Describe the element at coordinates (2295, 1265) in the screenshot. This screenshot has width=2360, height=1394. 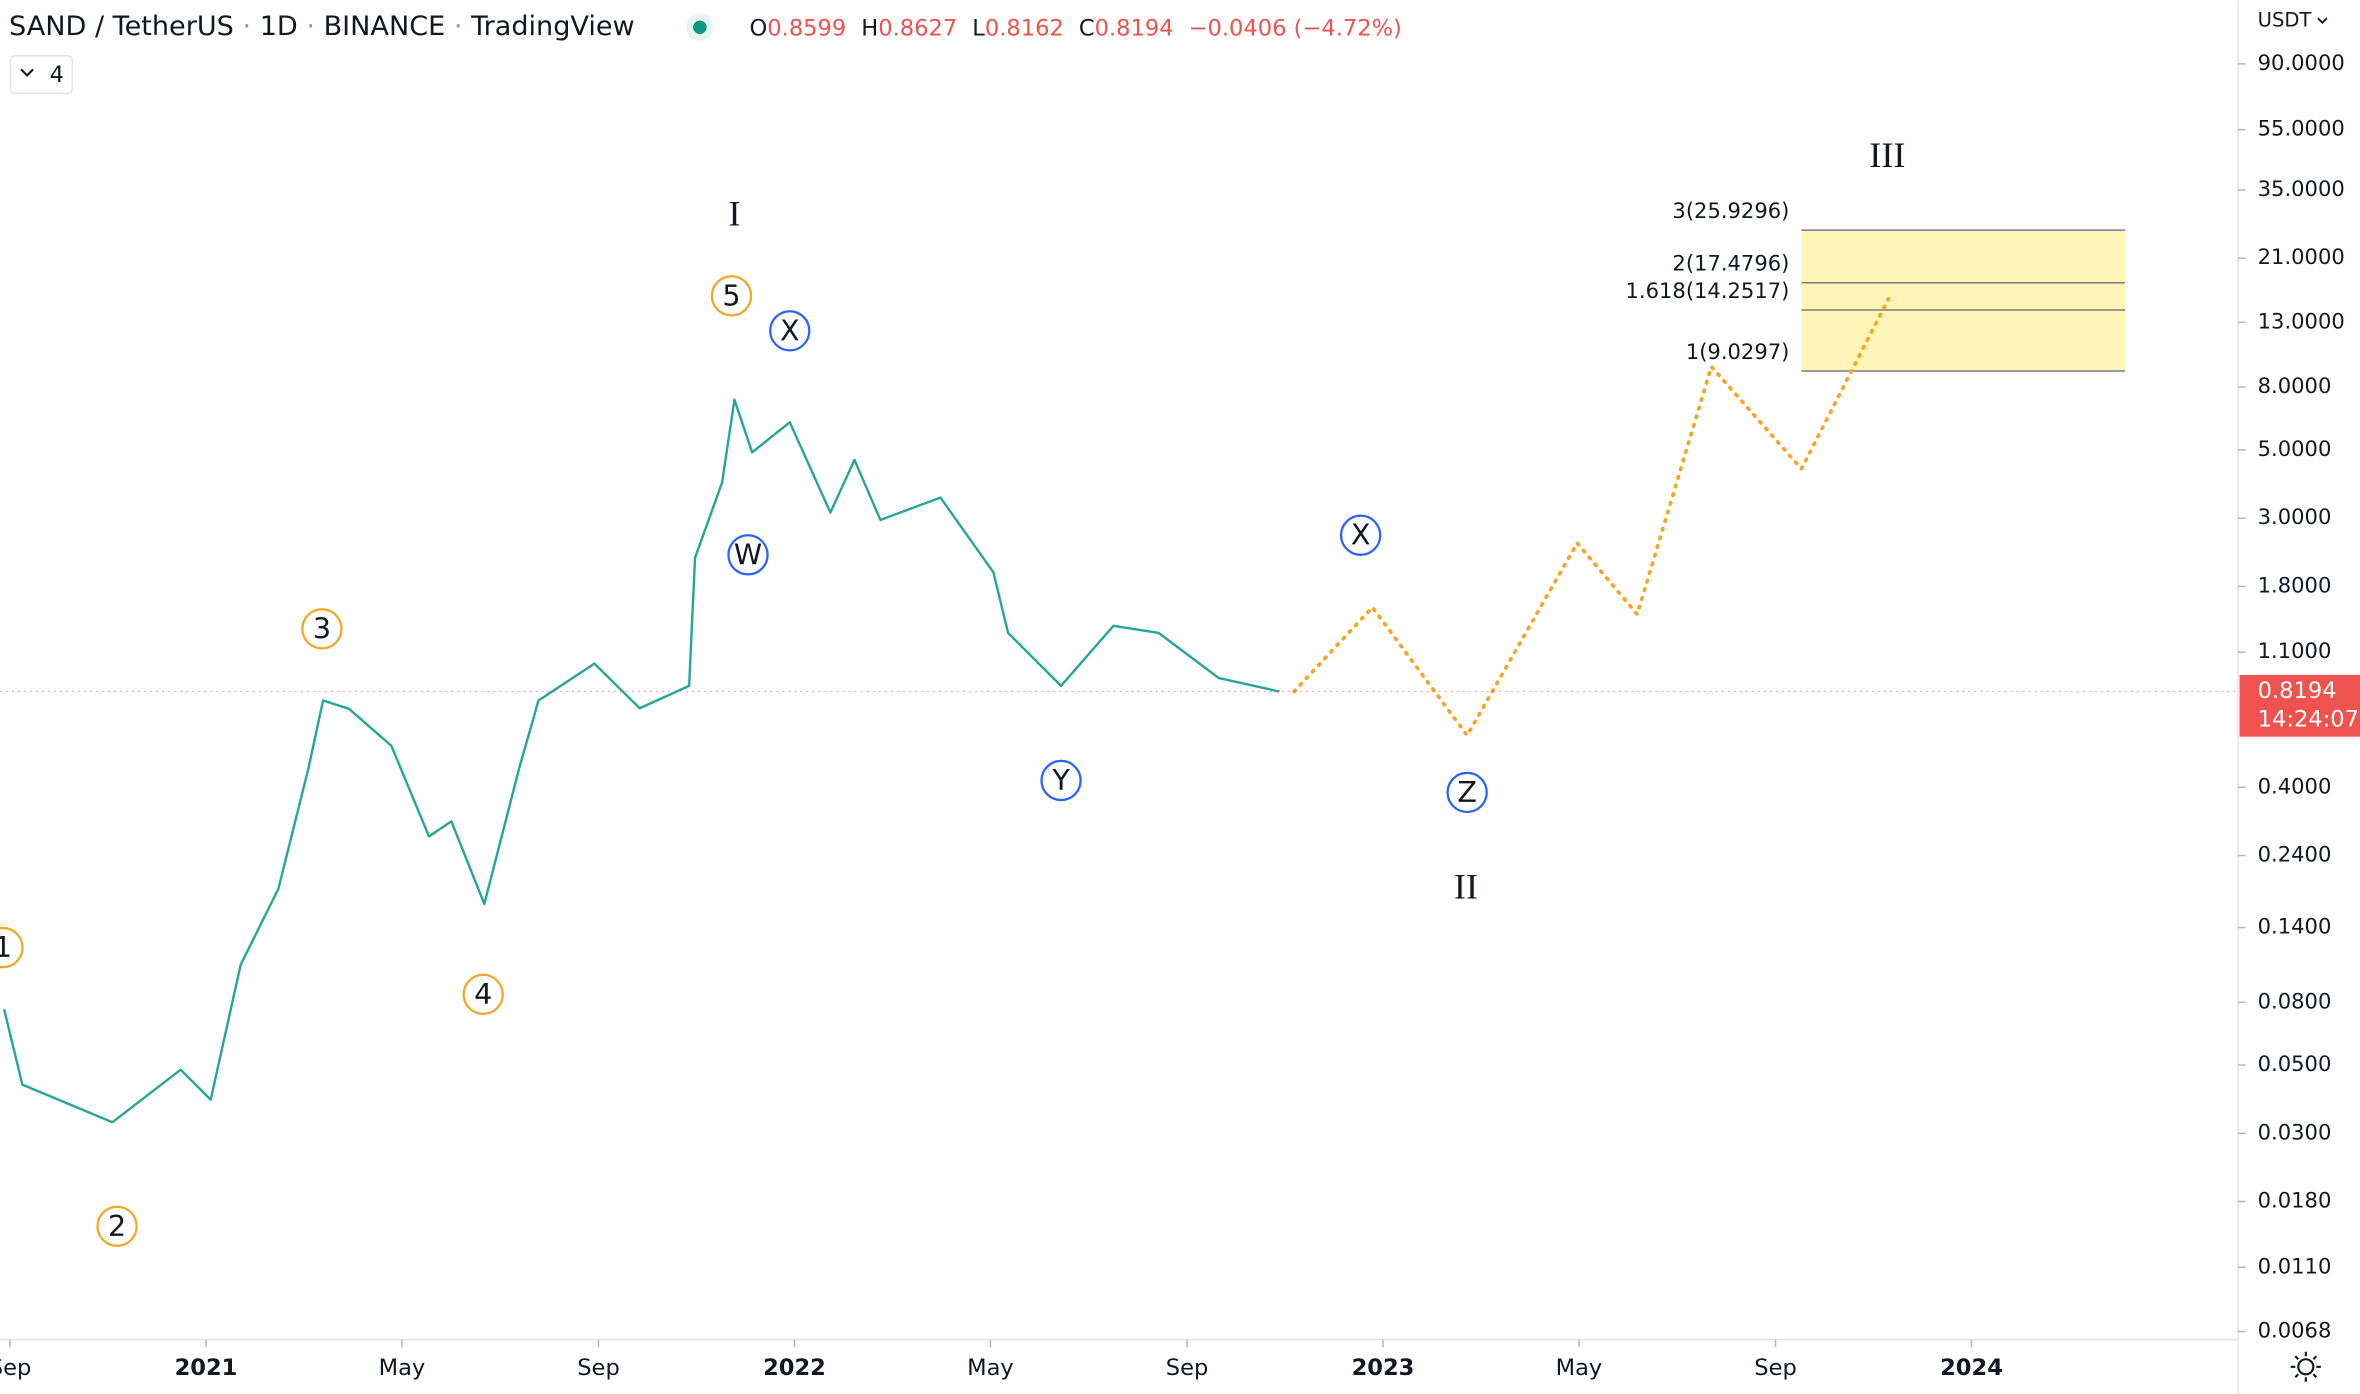
I see `y-tick-label: 0.0110` at that location.